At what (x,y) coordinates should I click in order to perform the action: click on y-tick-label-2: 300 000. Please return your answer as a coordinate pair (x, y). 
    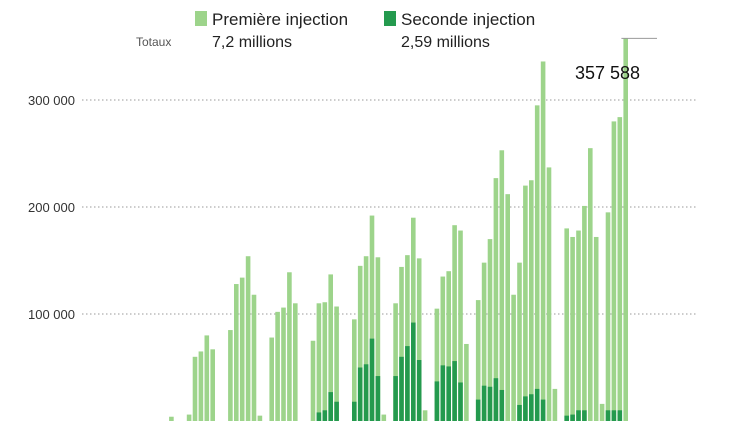
    Looking at the image, I should click on (51, 100).